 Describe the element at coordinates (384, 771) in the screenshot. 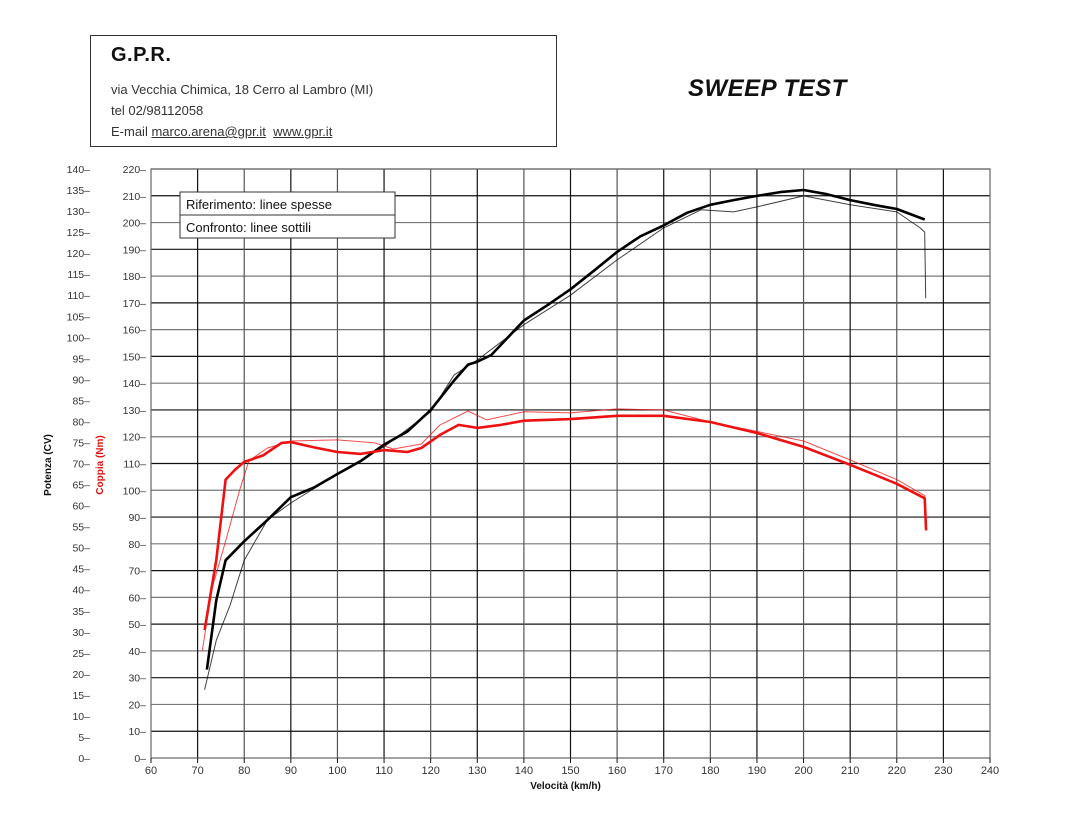

I see `x-tick-label: 110` at that location.